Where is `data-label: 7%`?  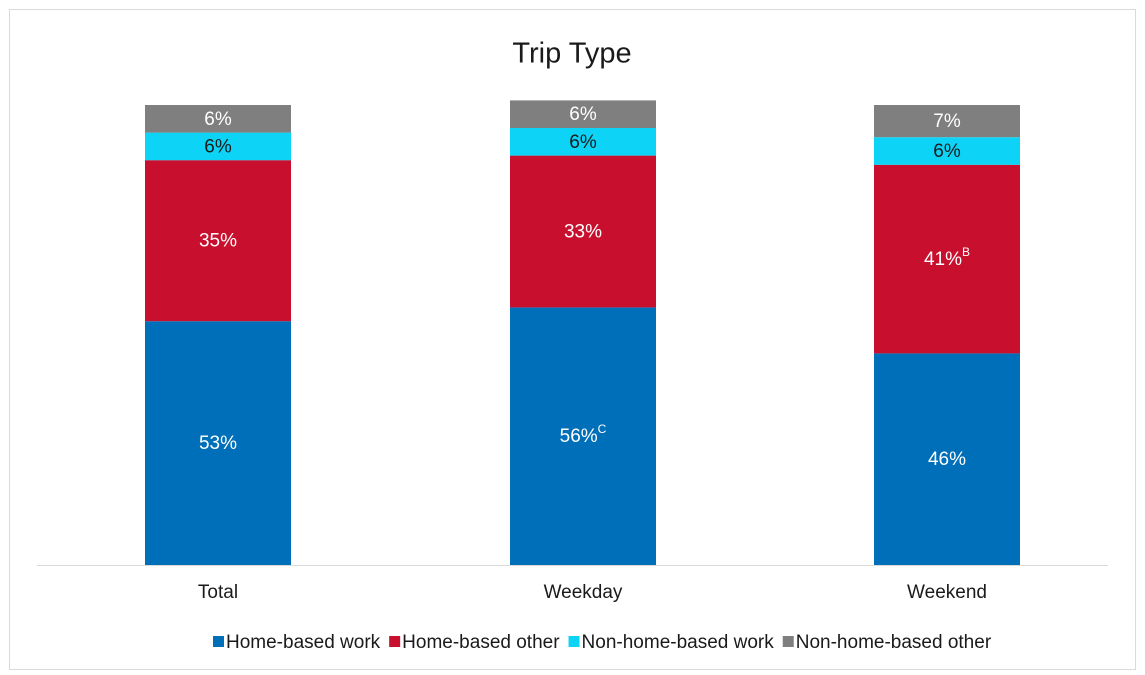
data-label: 7% is located at coordinates (947, 121).